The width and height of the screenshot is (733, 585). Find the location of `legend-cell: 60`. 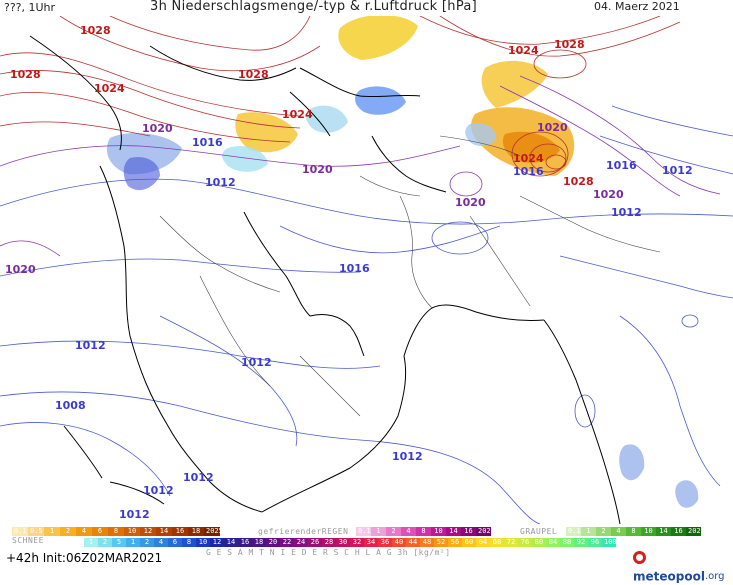

legend-cell: 60 is located at coordinates (469, 542).